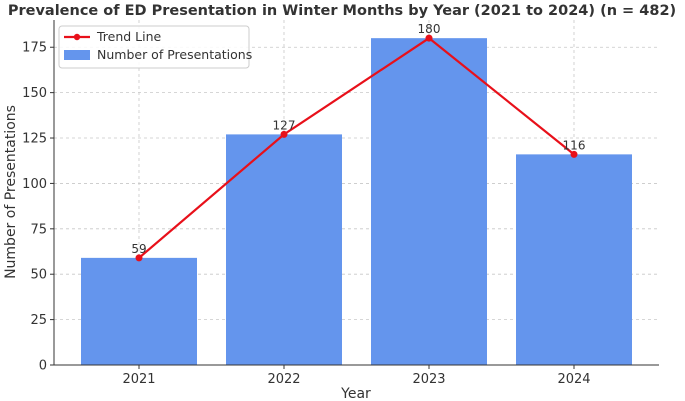  Describe the element at coordinates (356, 376) in the screenshot. I see `x-ticks: 2021 2022 2023 2024` at that location.